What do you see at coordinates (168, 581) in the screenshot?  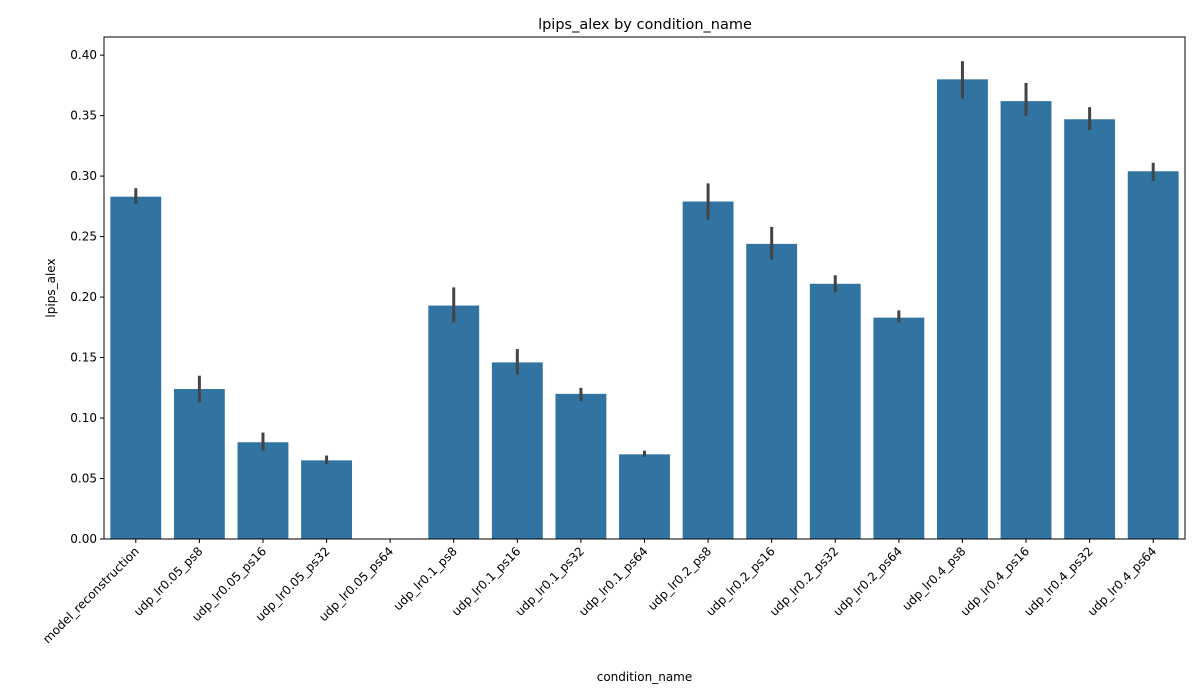 I see `x-tick-label: udp_lr0.05_ps8` at bounding box center [168, 581].